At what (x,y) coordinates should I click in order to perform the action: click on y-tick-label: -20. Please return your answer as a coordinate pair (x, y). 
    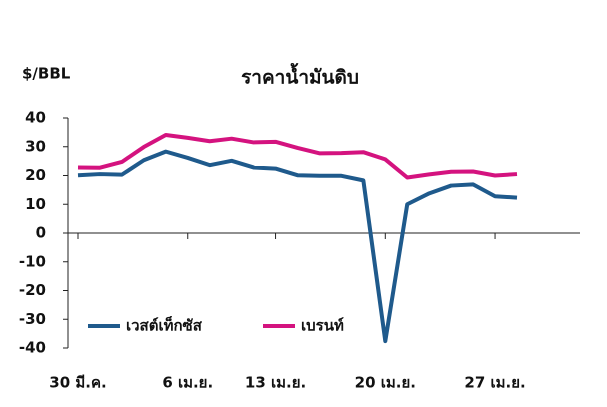
    Looking at the image, I should click on (32, 290).